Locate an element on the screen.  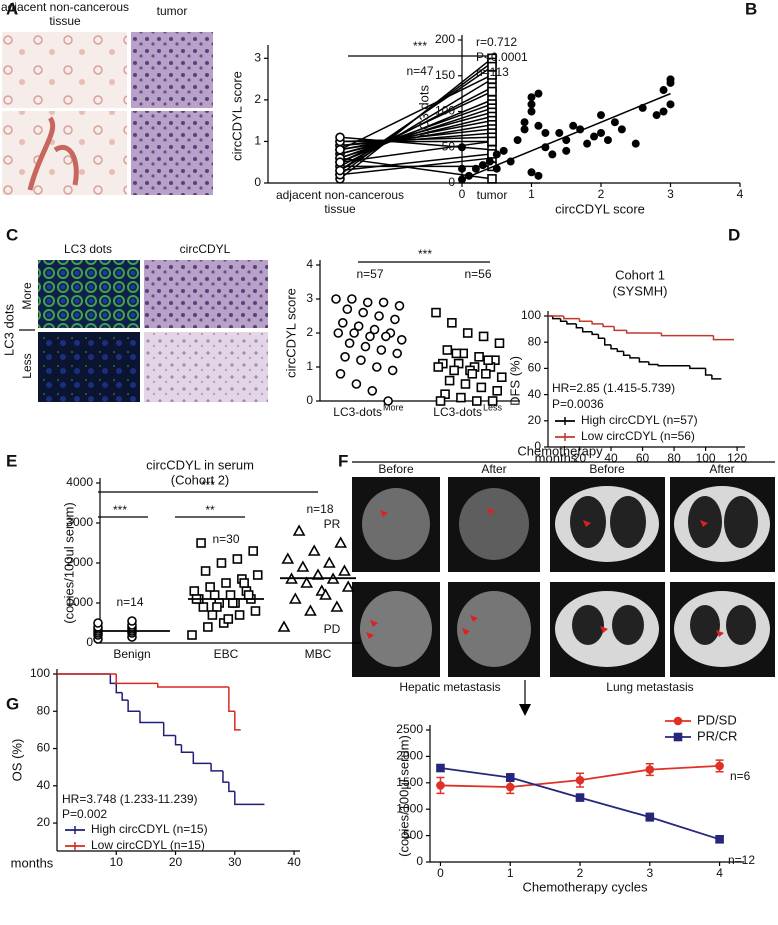
x-tick-label: 4 is located at coordinates (740, 194).